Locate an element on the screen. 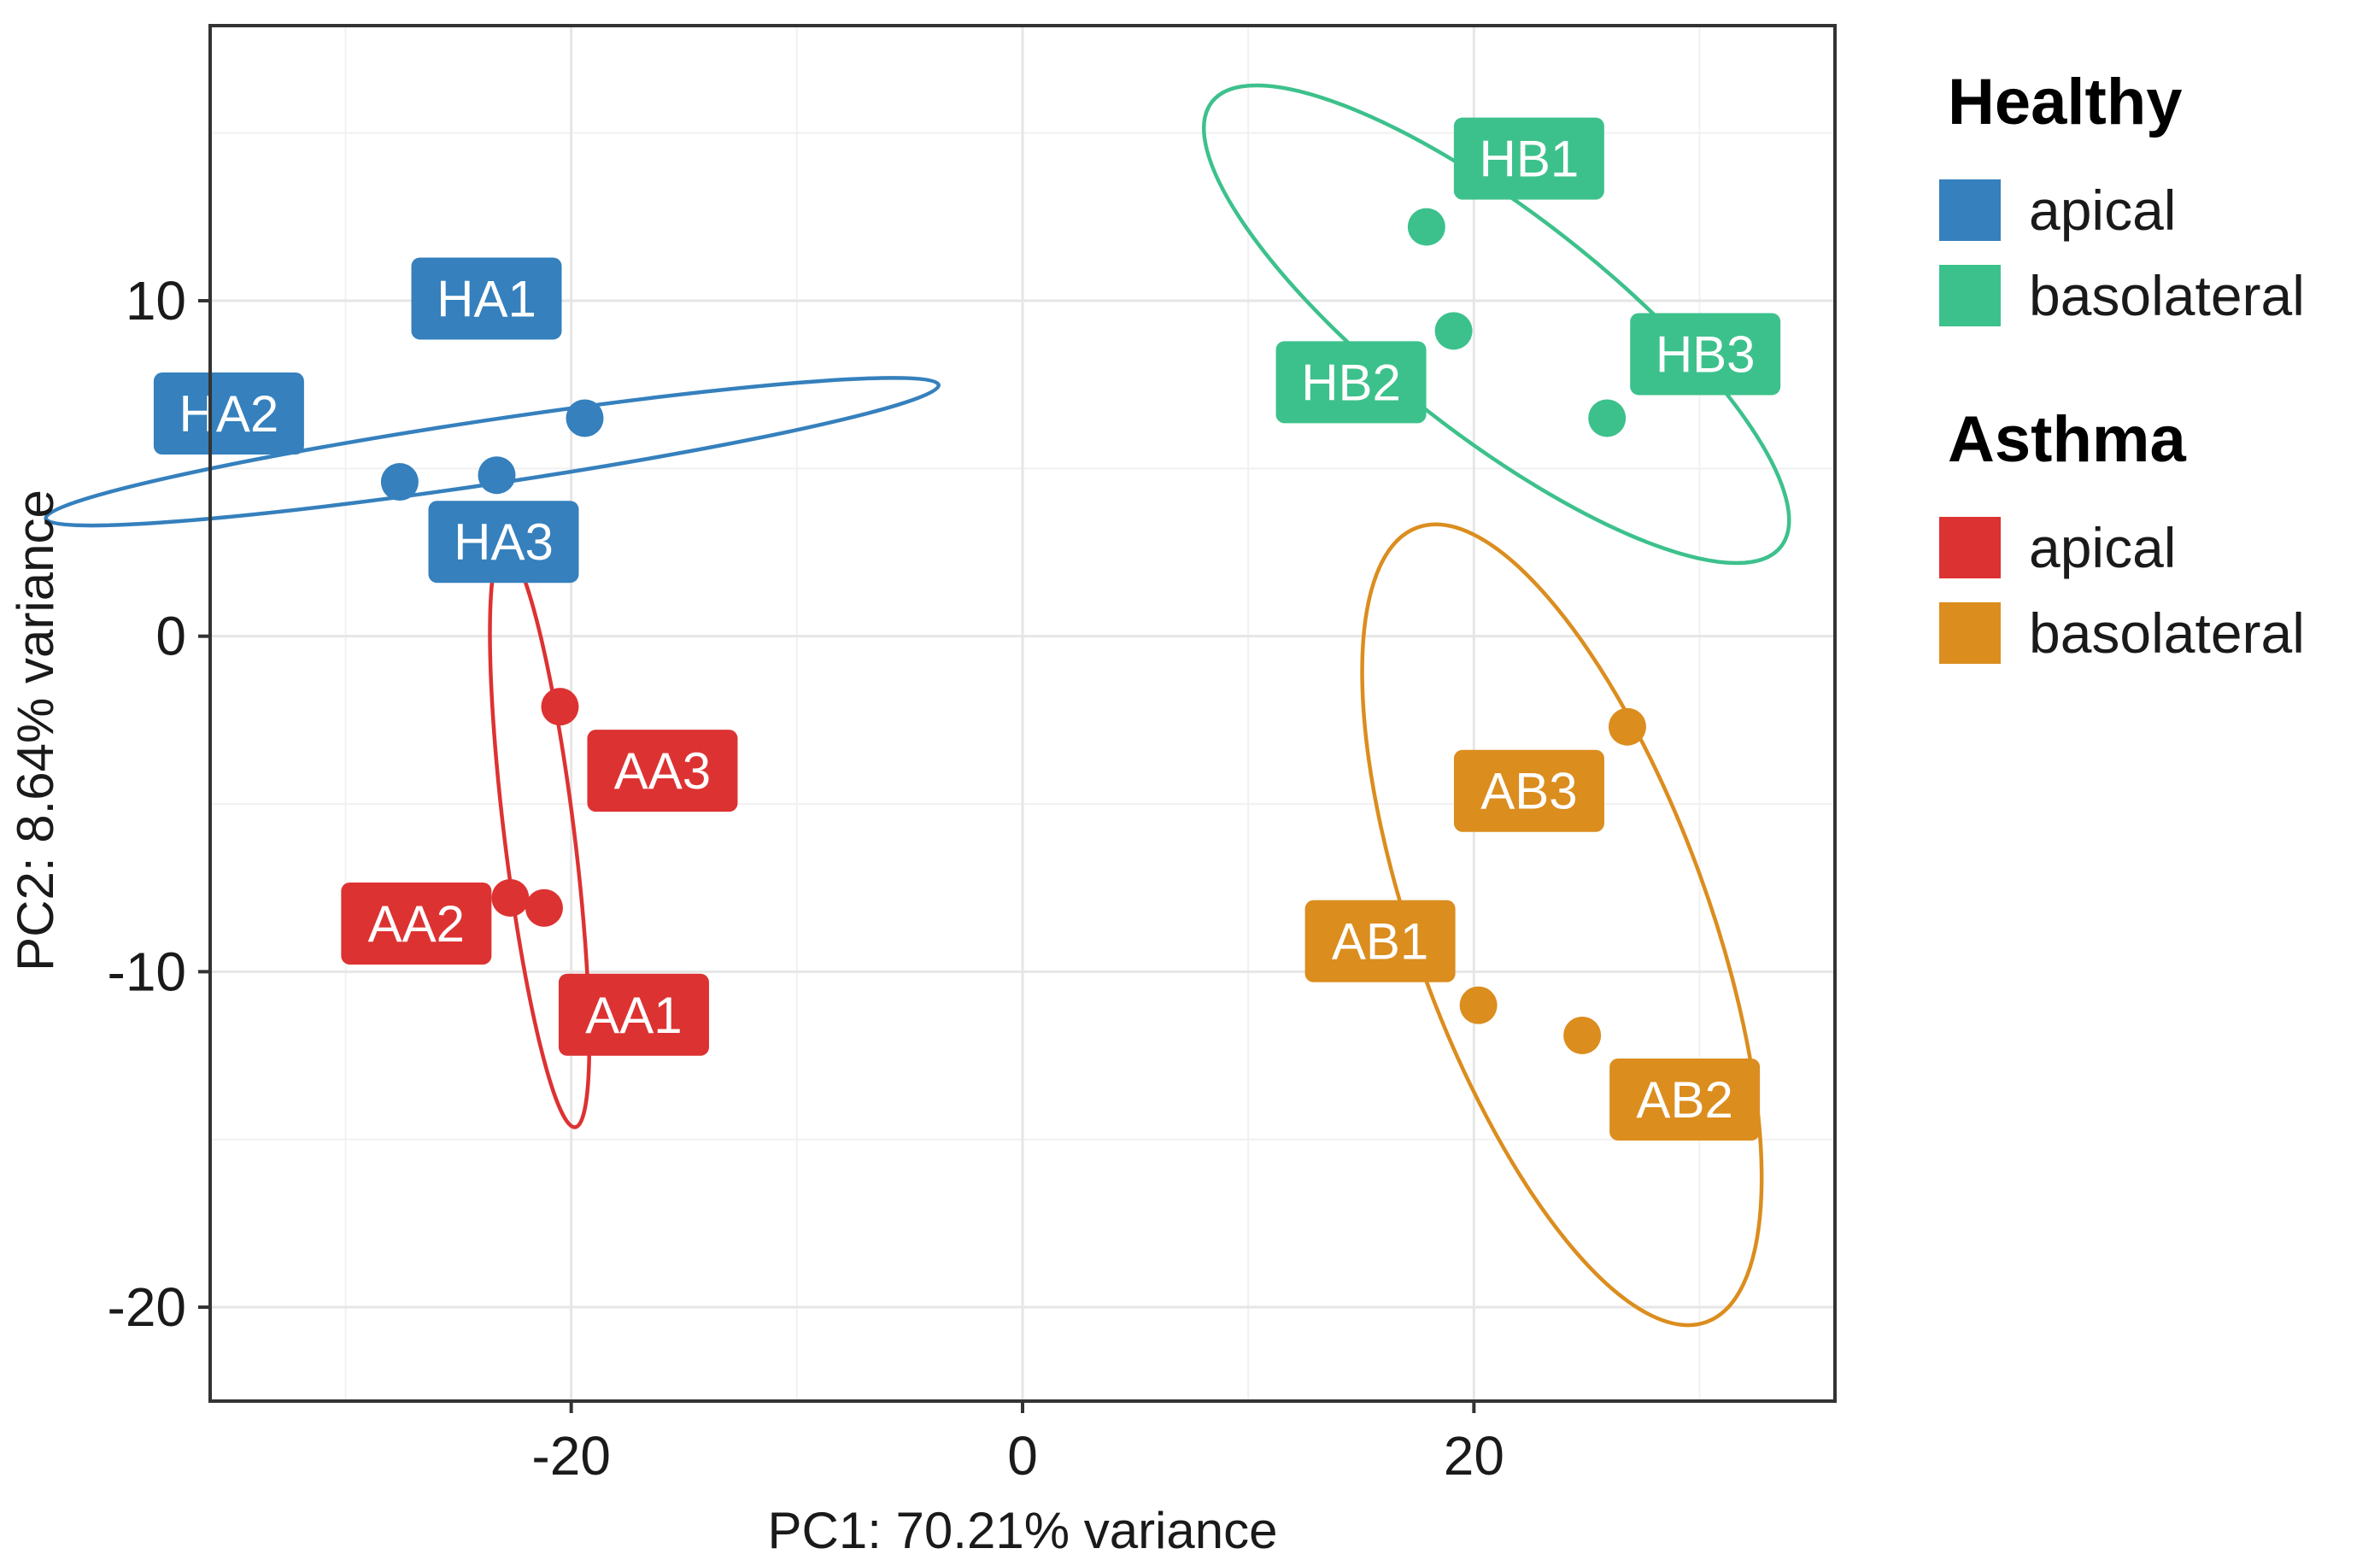 The image size is (2380, 1566). point-label-text: AA1 is located at coordinates (634, 1016).